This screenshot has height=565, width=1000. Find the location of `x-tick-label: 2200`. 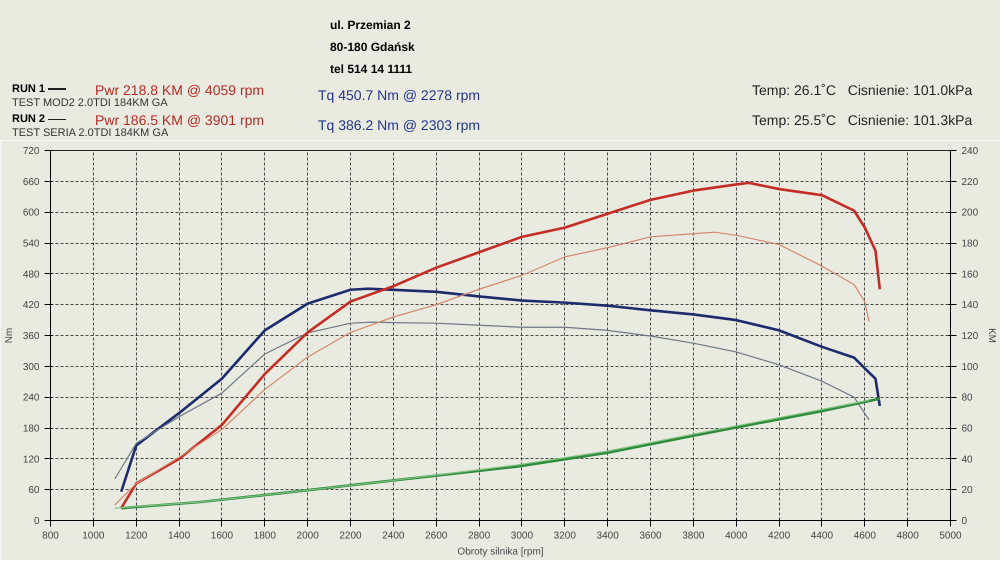

x-tick-label: 2200 is located at coordinates (350, 536).